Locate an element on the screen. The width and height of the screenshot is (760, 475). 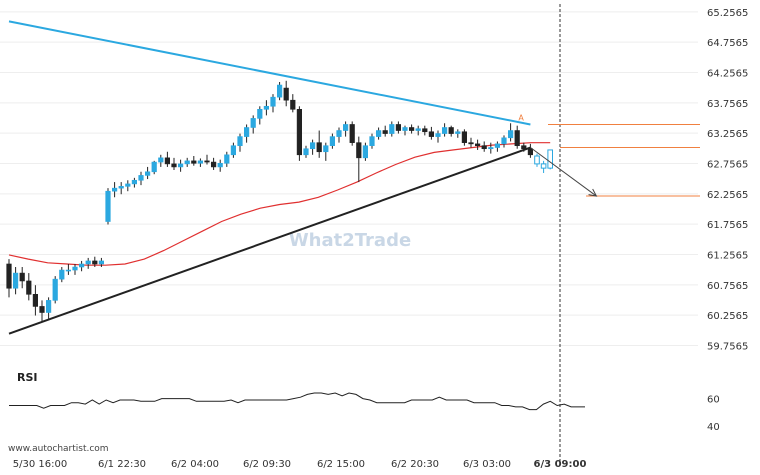
x-tick-label: 6/3 03:00 is located at coordinates (487, 464).